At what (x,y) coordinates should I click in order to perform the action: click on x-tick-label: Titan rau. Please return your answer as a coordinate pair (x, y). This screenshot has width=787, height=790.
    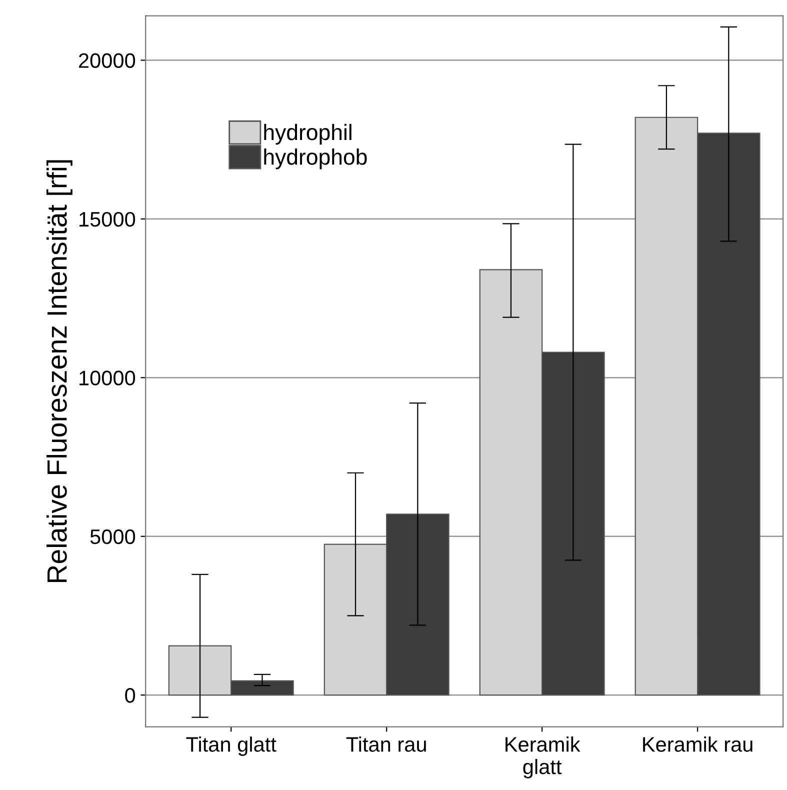
    Looking at the image, I should click on (386, 744).